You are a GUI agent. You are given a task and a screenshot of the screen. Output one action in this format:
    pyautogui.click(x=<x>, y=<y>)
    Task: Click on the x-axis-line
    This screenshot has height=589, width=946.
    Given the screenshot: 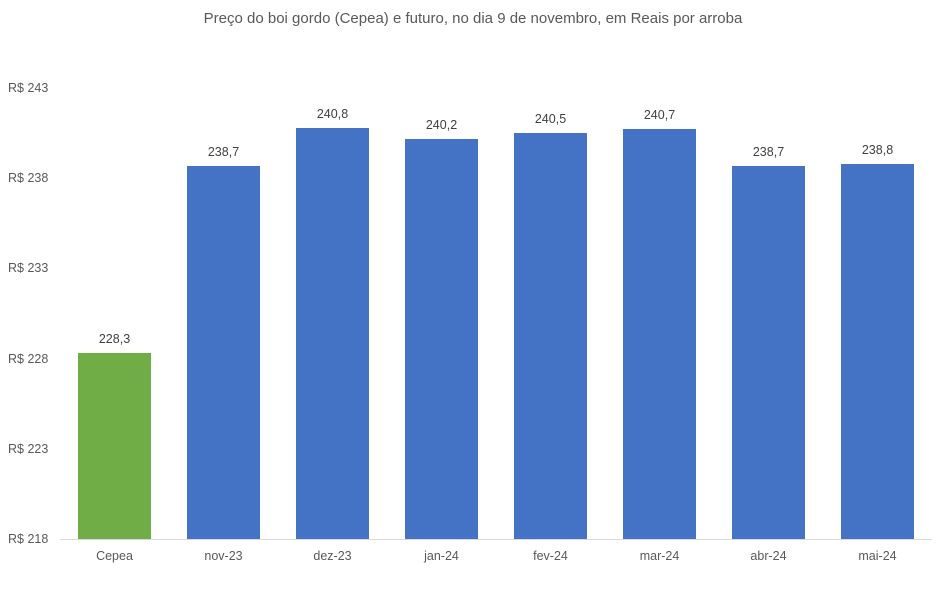 What is the action you would take?
    pyautogui.click(x=496, y=539)
    